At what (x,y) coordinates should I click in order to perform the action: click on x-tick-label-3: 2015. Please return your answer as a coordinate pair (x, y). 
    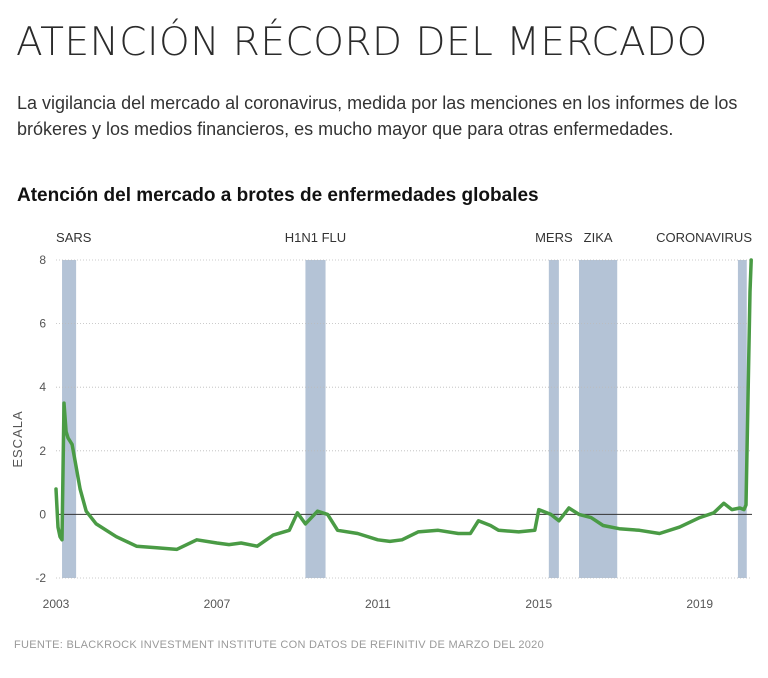
    Looking at the image, I should click on (538, 604).